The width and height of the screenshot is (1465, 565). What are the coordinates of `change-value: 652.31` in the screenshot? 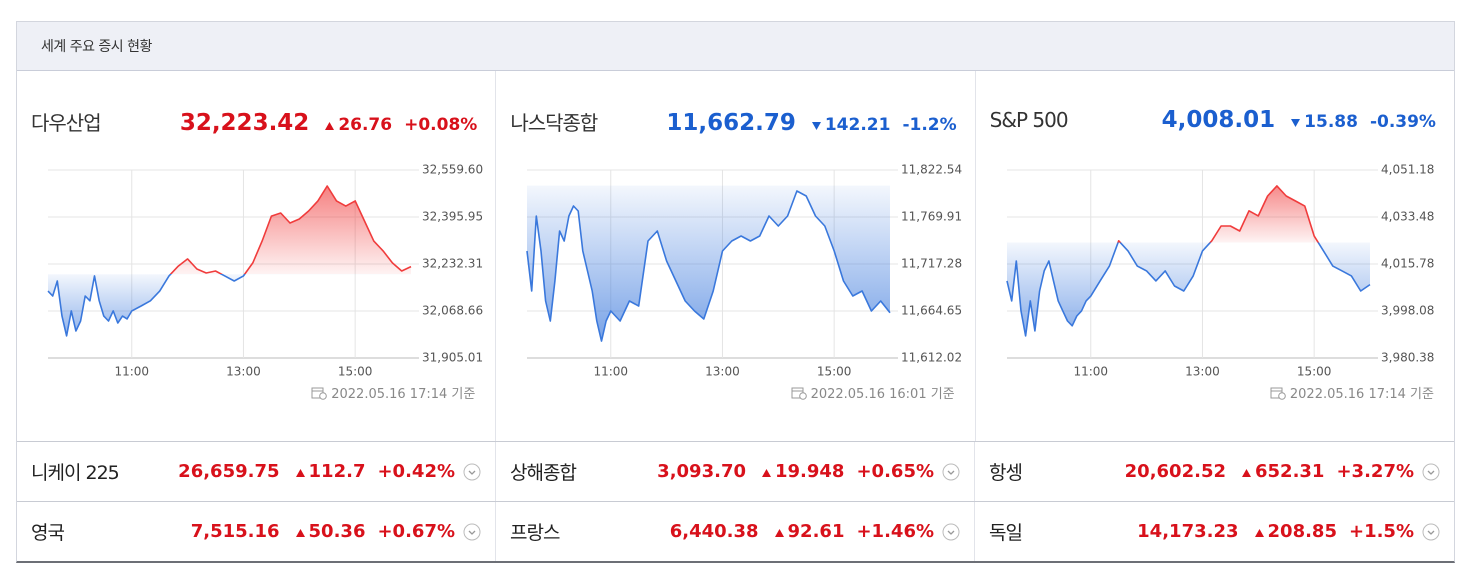 It's located at (1290, 471).